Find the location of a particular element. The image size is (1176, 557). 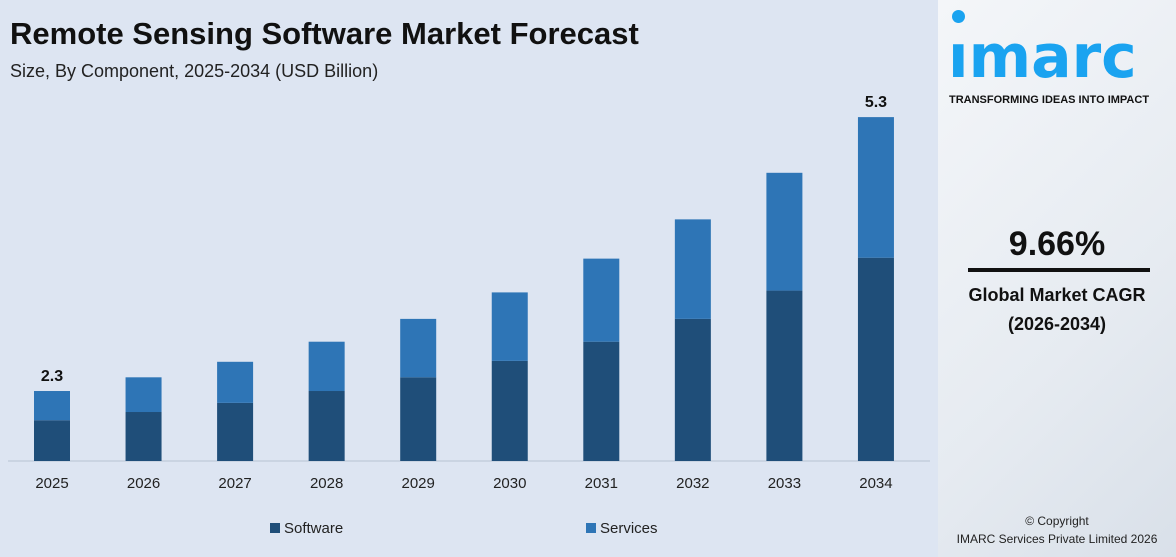

x-tick-label: 2032 is located at coordinates (692, 483).